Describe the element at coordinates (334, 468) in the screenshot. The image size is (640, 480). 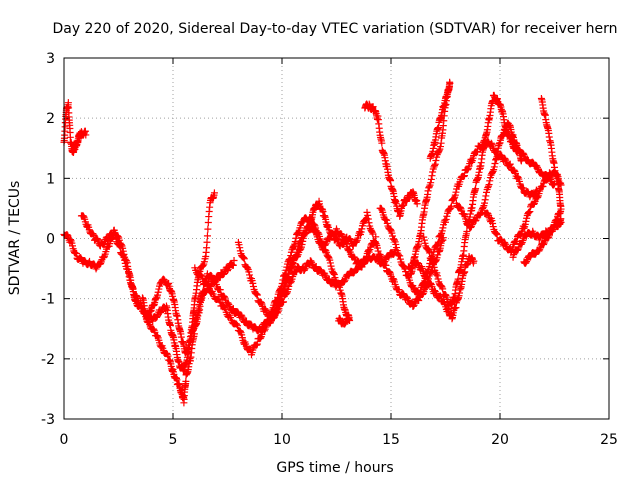
I see `x-axis-label: GPS time / hours` at that location.